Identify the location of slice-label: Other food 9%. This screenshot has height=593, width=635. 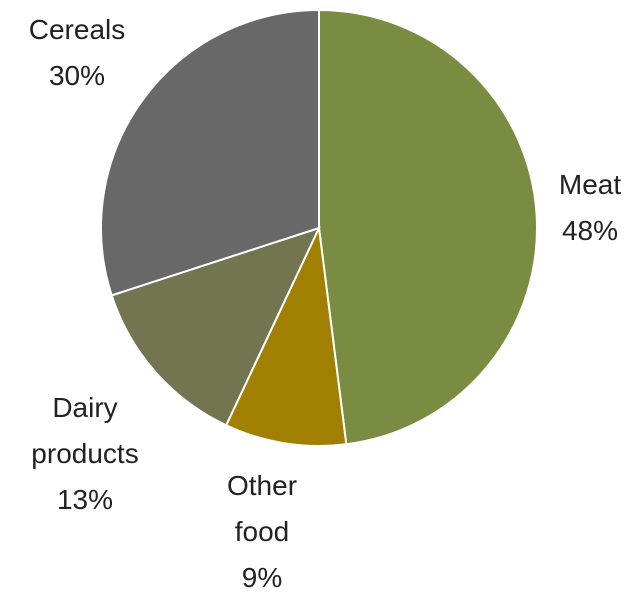
(262, 528).